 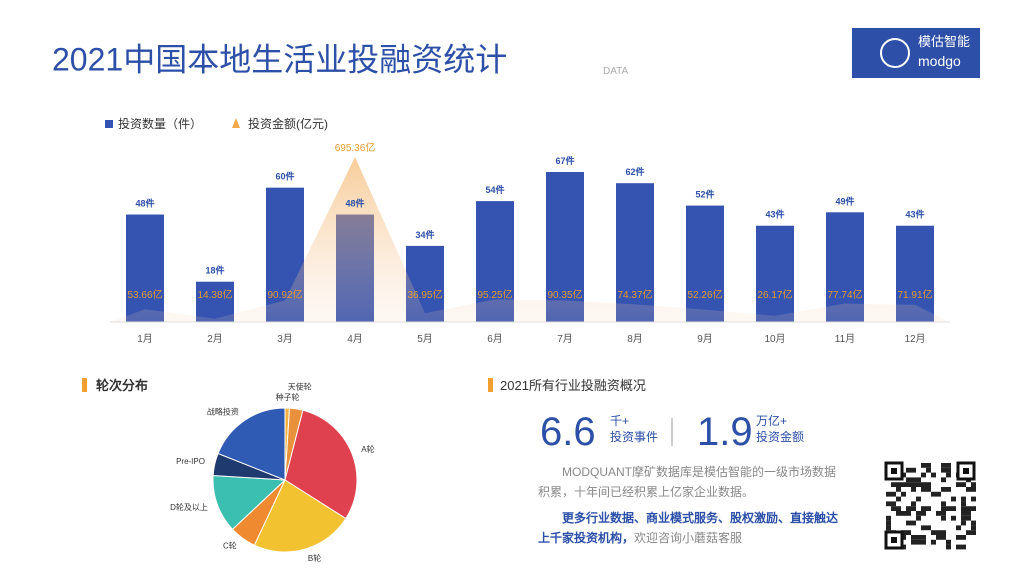 I want to click on logo-en: modgo, so click(x=939, y=61).